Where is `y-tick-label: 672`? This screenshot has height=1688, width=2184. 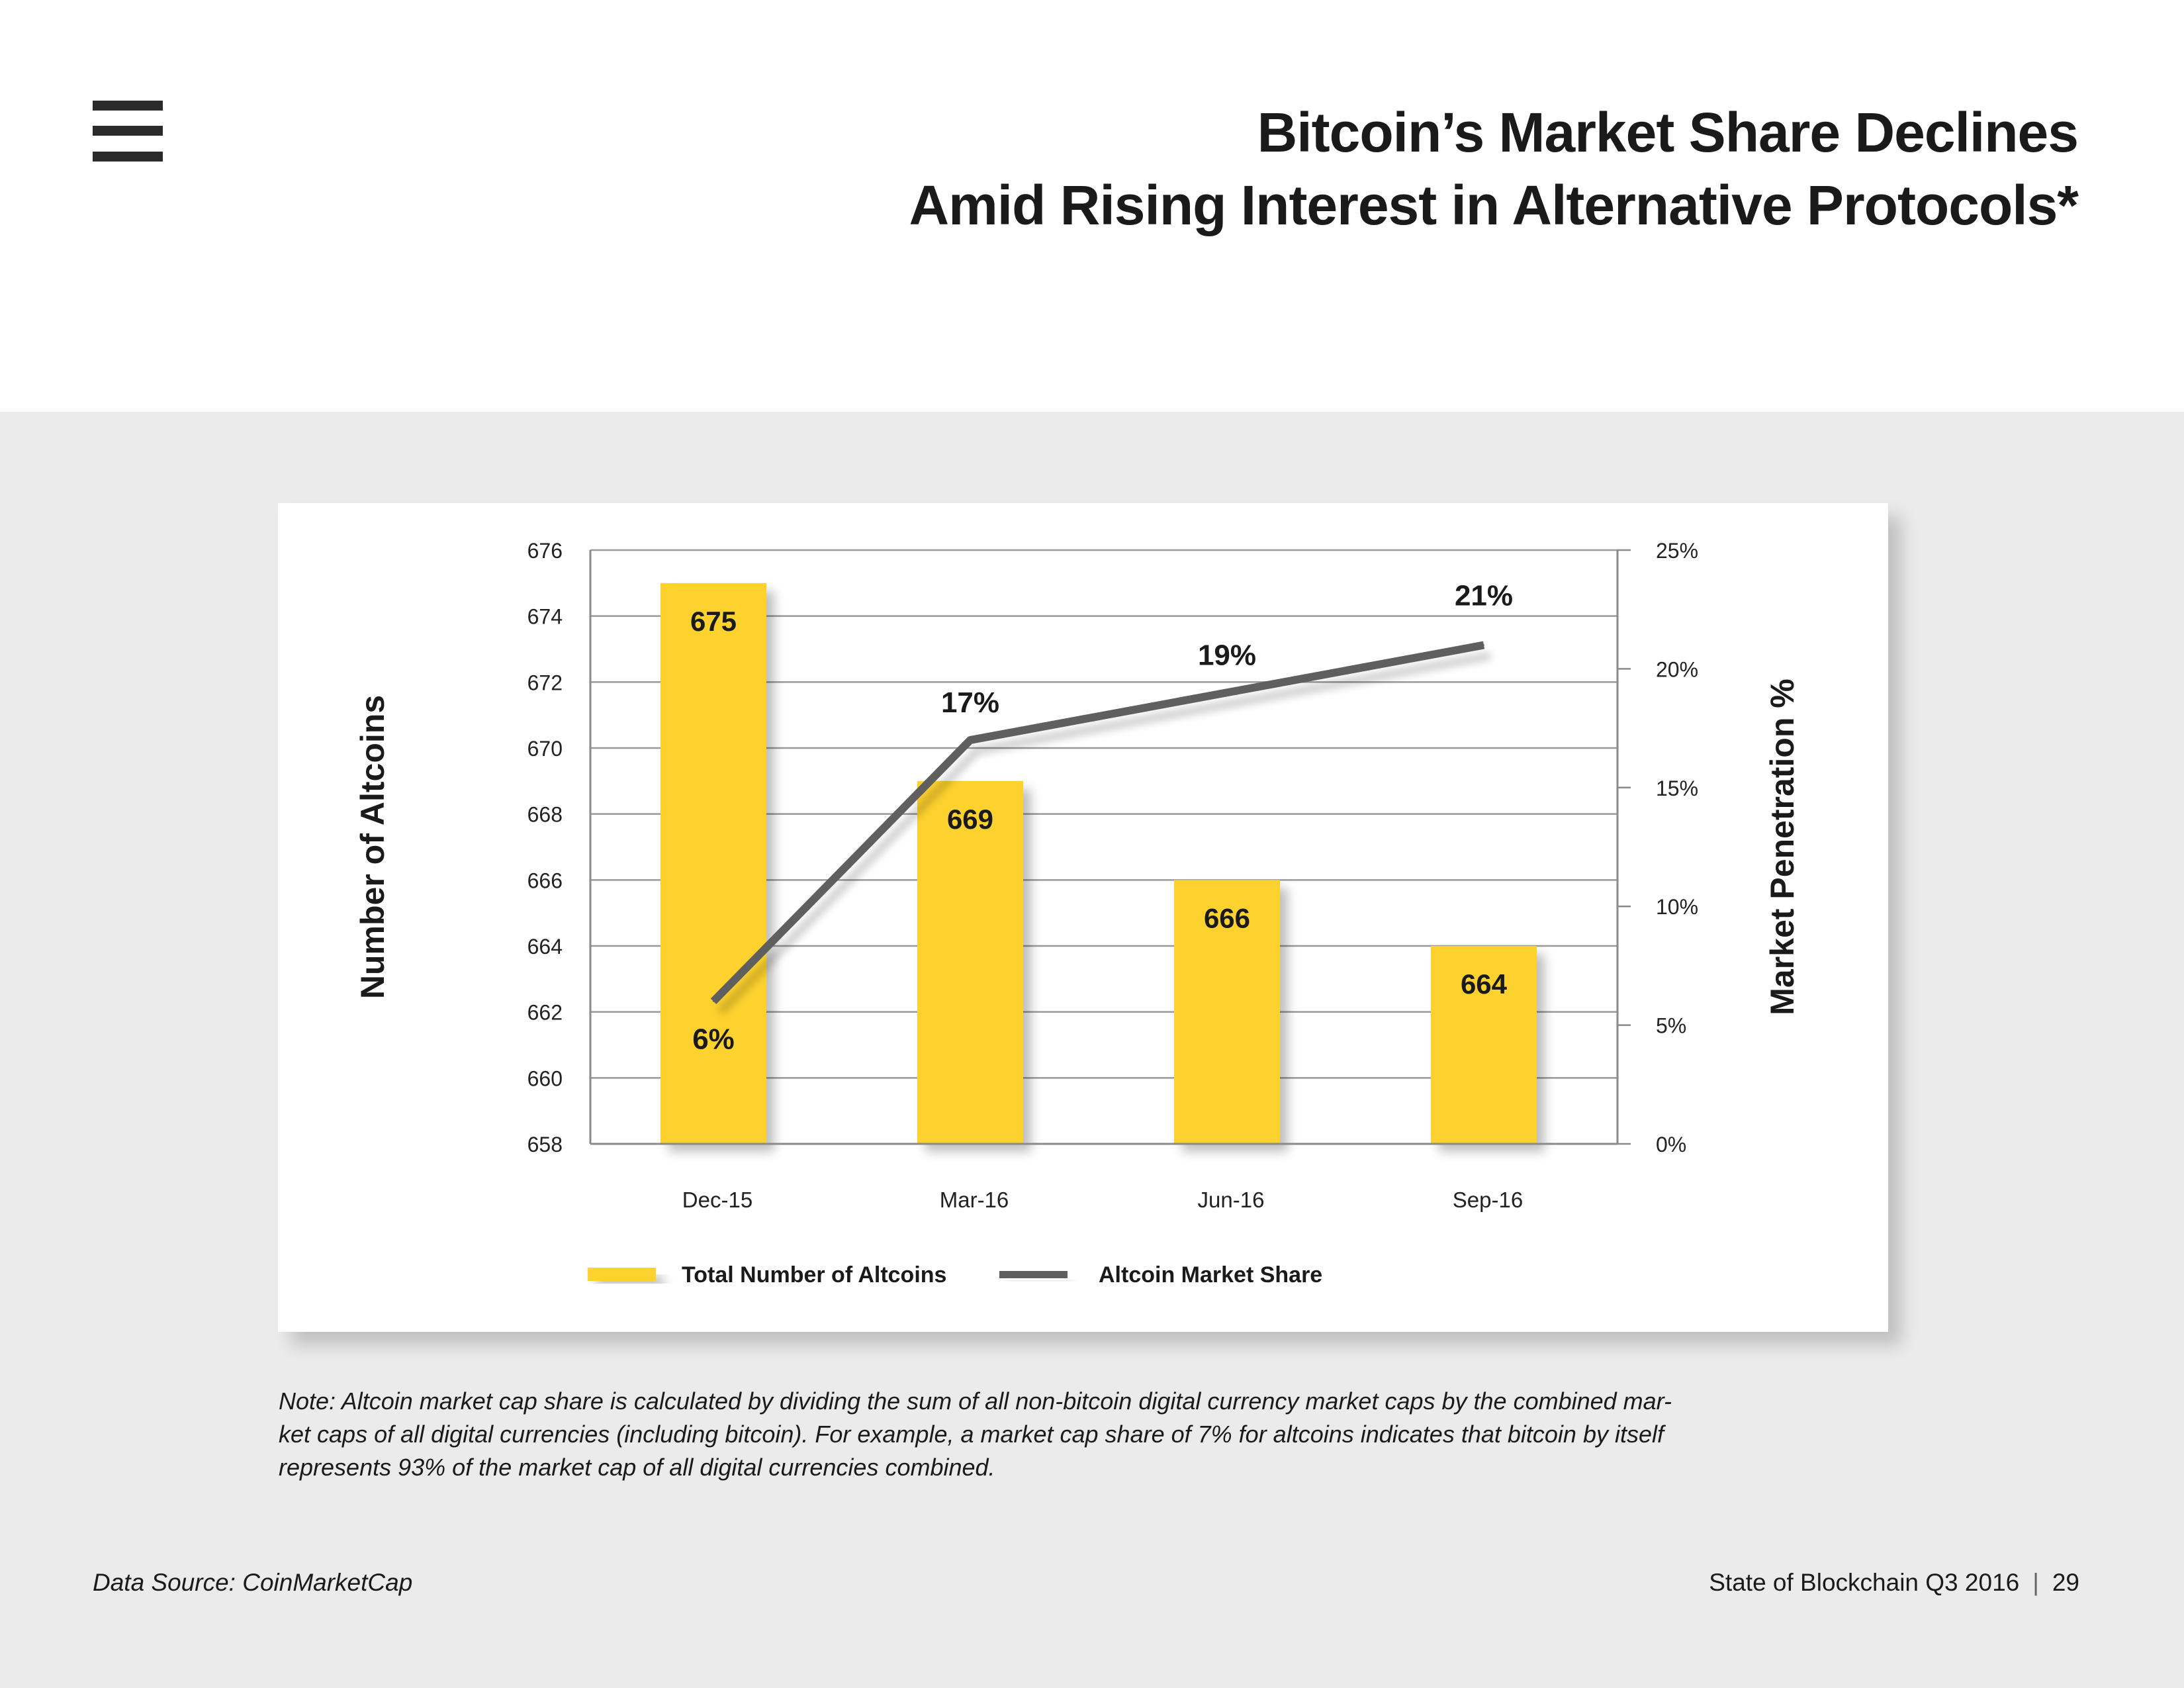
y-tick-label: 672 is located at coordinates (545, 682).